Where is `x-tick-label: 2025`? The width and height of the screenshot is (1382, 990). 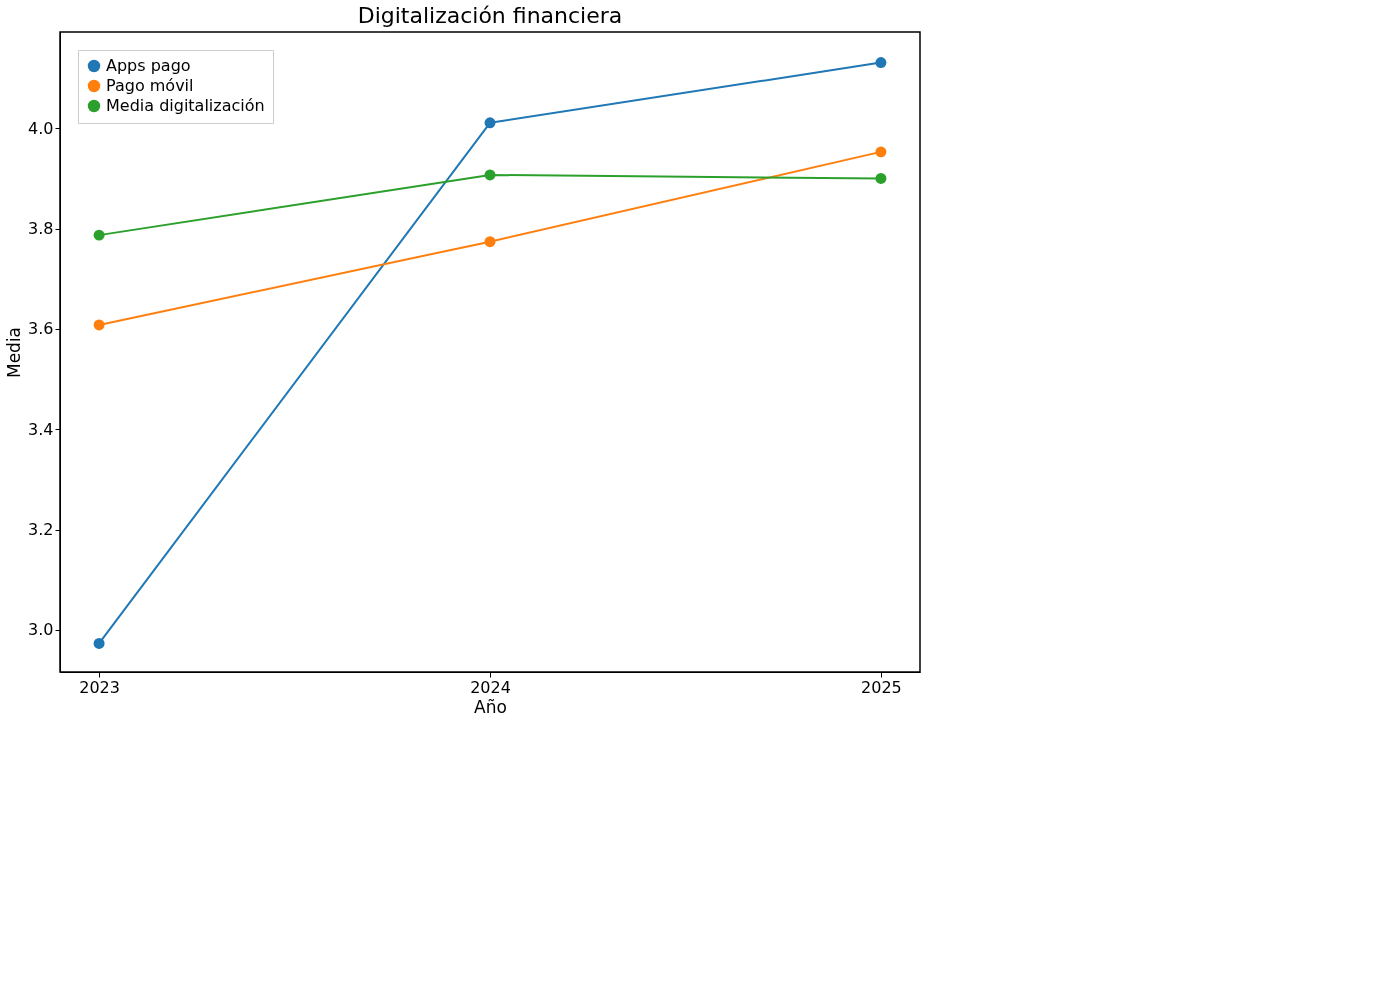 x-tick-label: 2025 is located at coordinates (881, 687).